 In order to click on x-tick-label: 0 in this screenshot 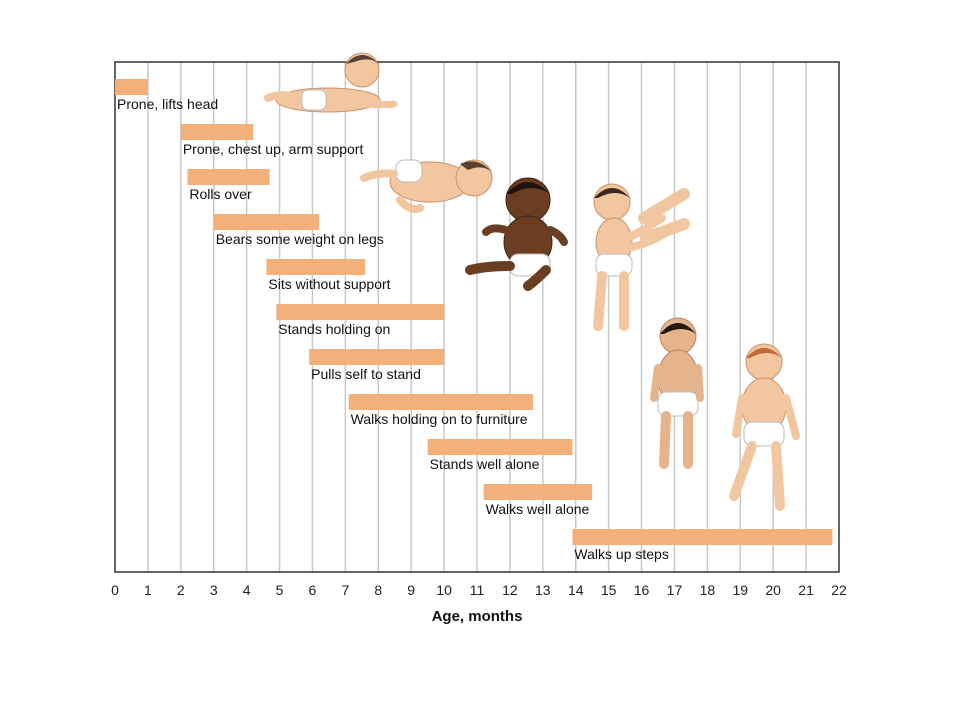, I will do `click(115, 590)`.